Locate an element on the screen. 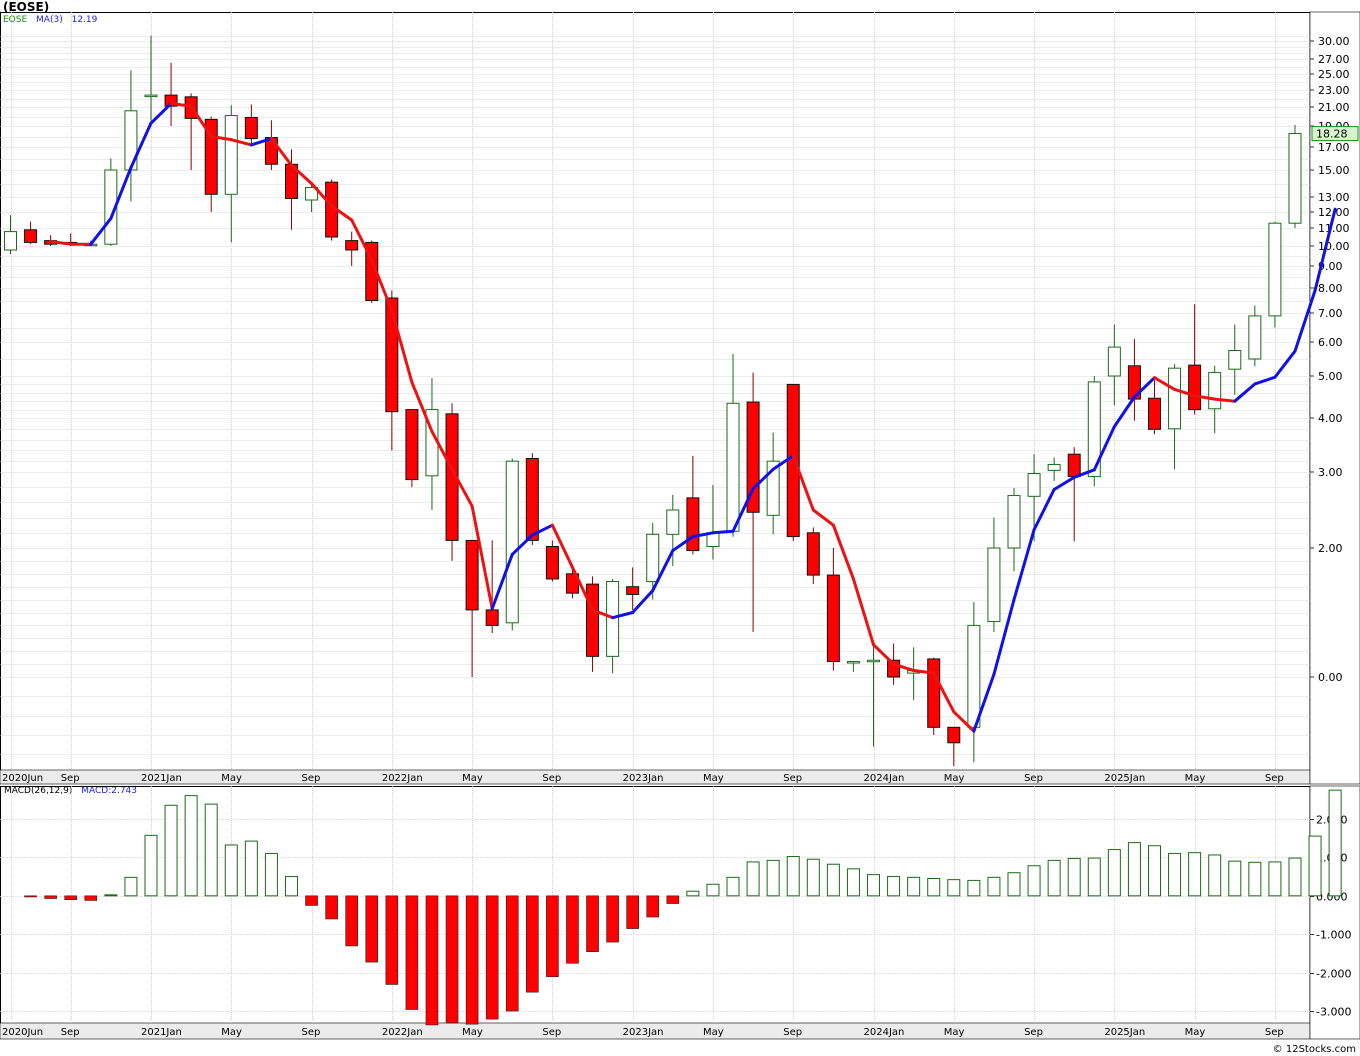 The width and height of the screenshot is (1360, 1056). price-y-tick-label: 15.00 is located at coordinates (1334, 170).